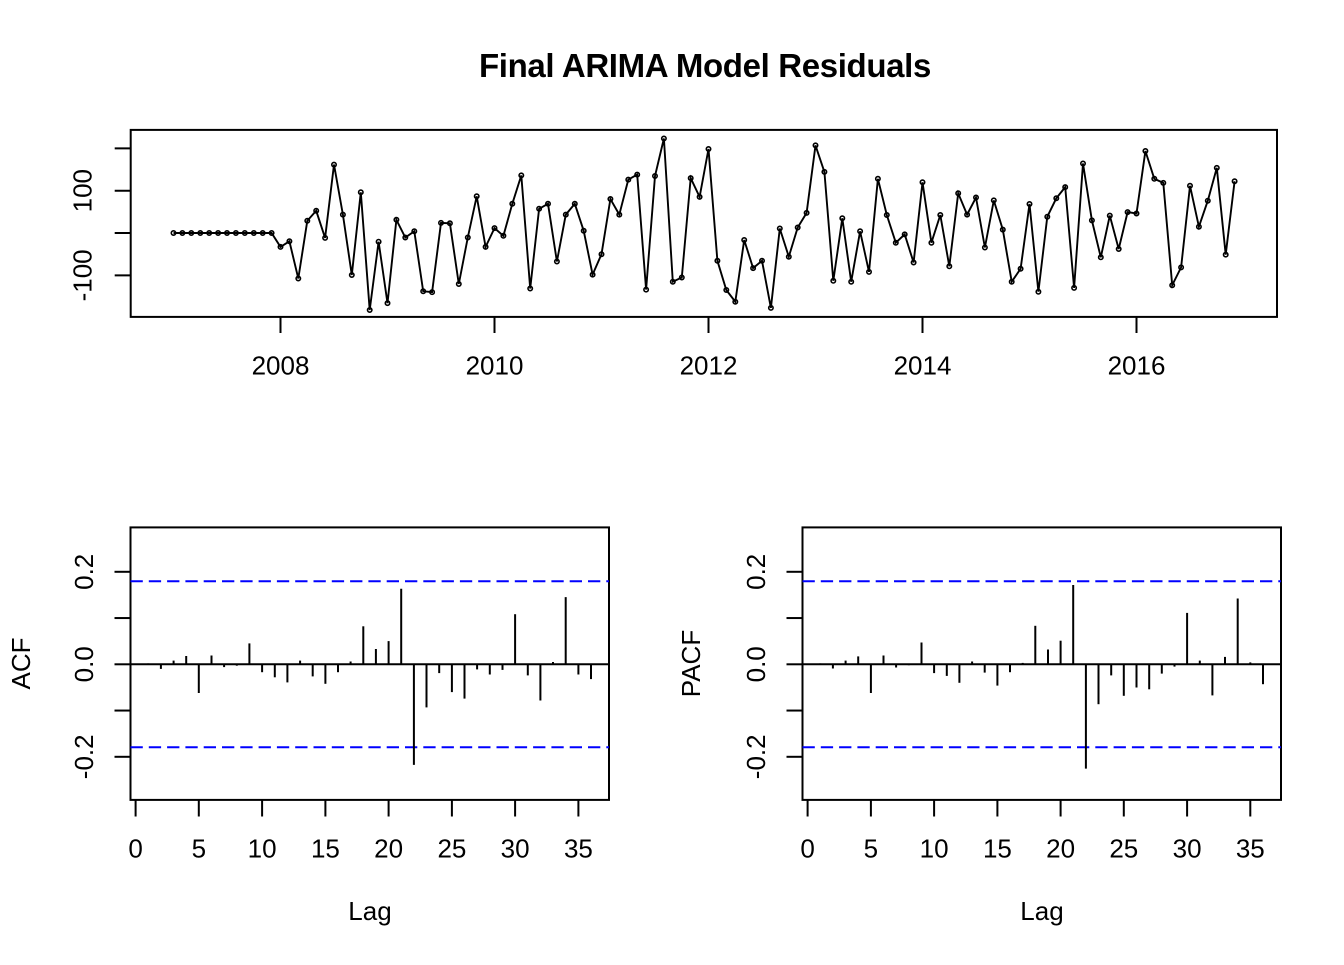  I want to click on svg-text: Final ARIMA Model Residuals, so click(705, 65).